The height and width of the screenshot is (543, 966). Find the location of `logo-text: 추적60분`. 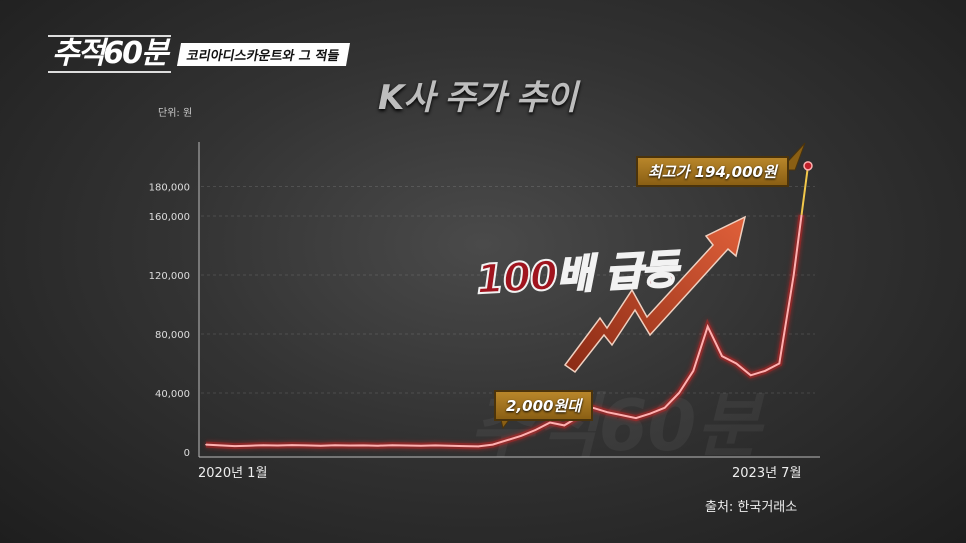

logo-text: 추적60분 is located at coordinates (109, 54).